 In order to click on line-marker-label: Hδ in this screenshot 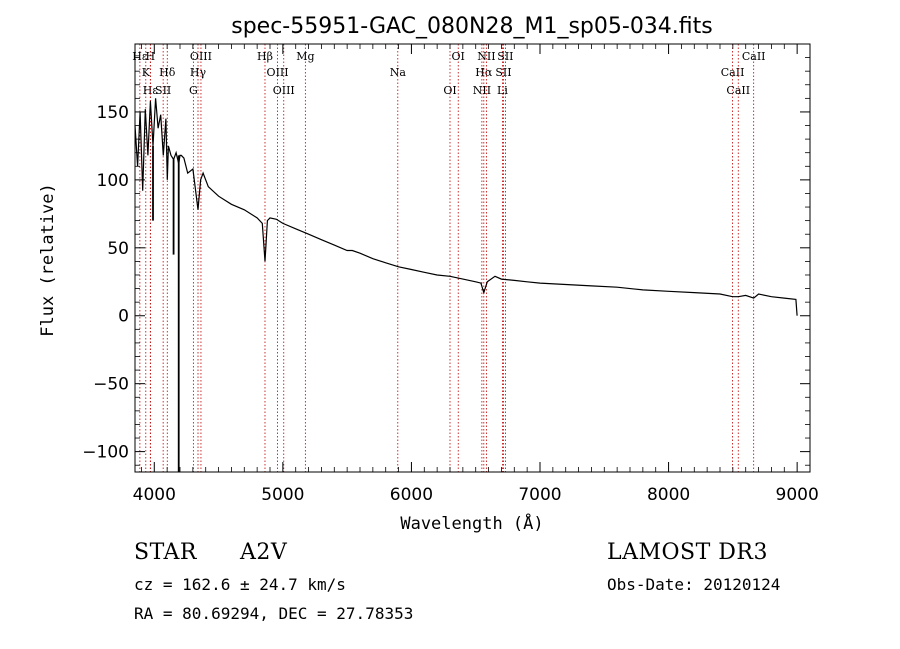, I will do `click(167, 72)`.